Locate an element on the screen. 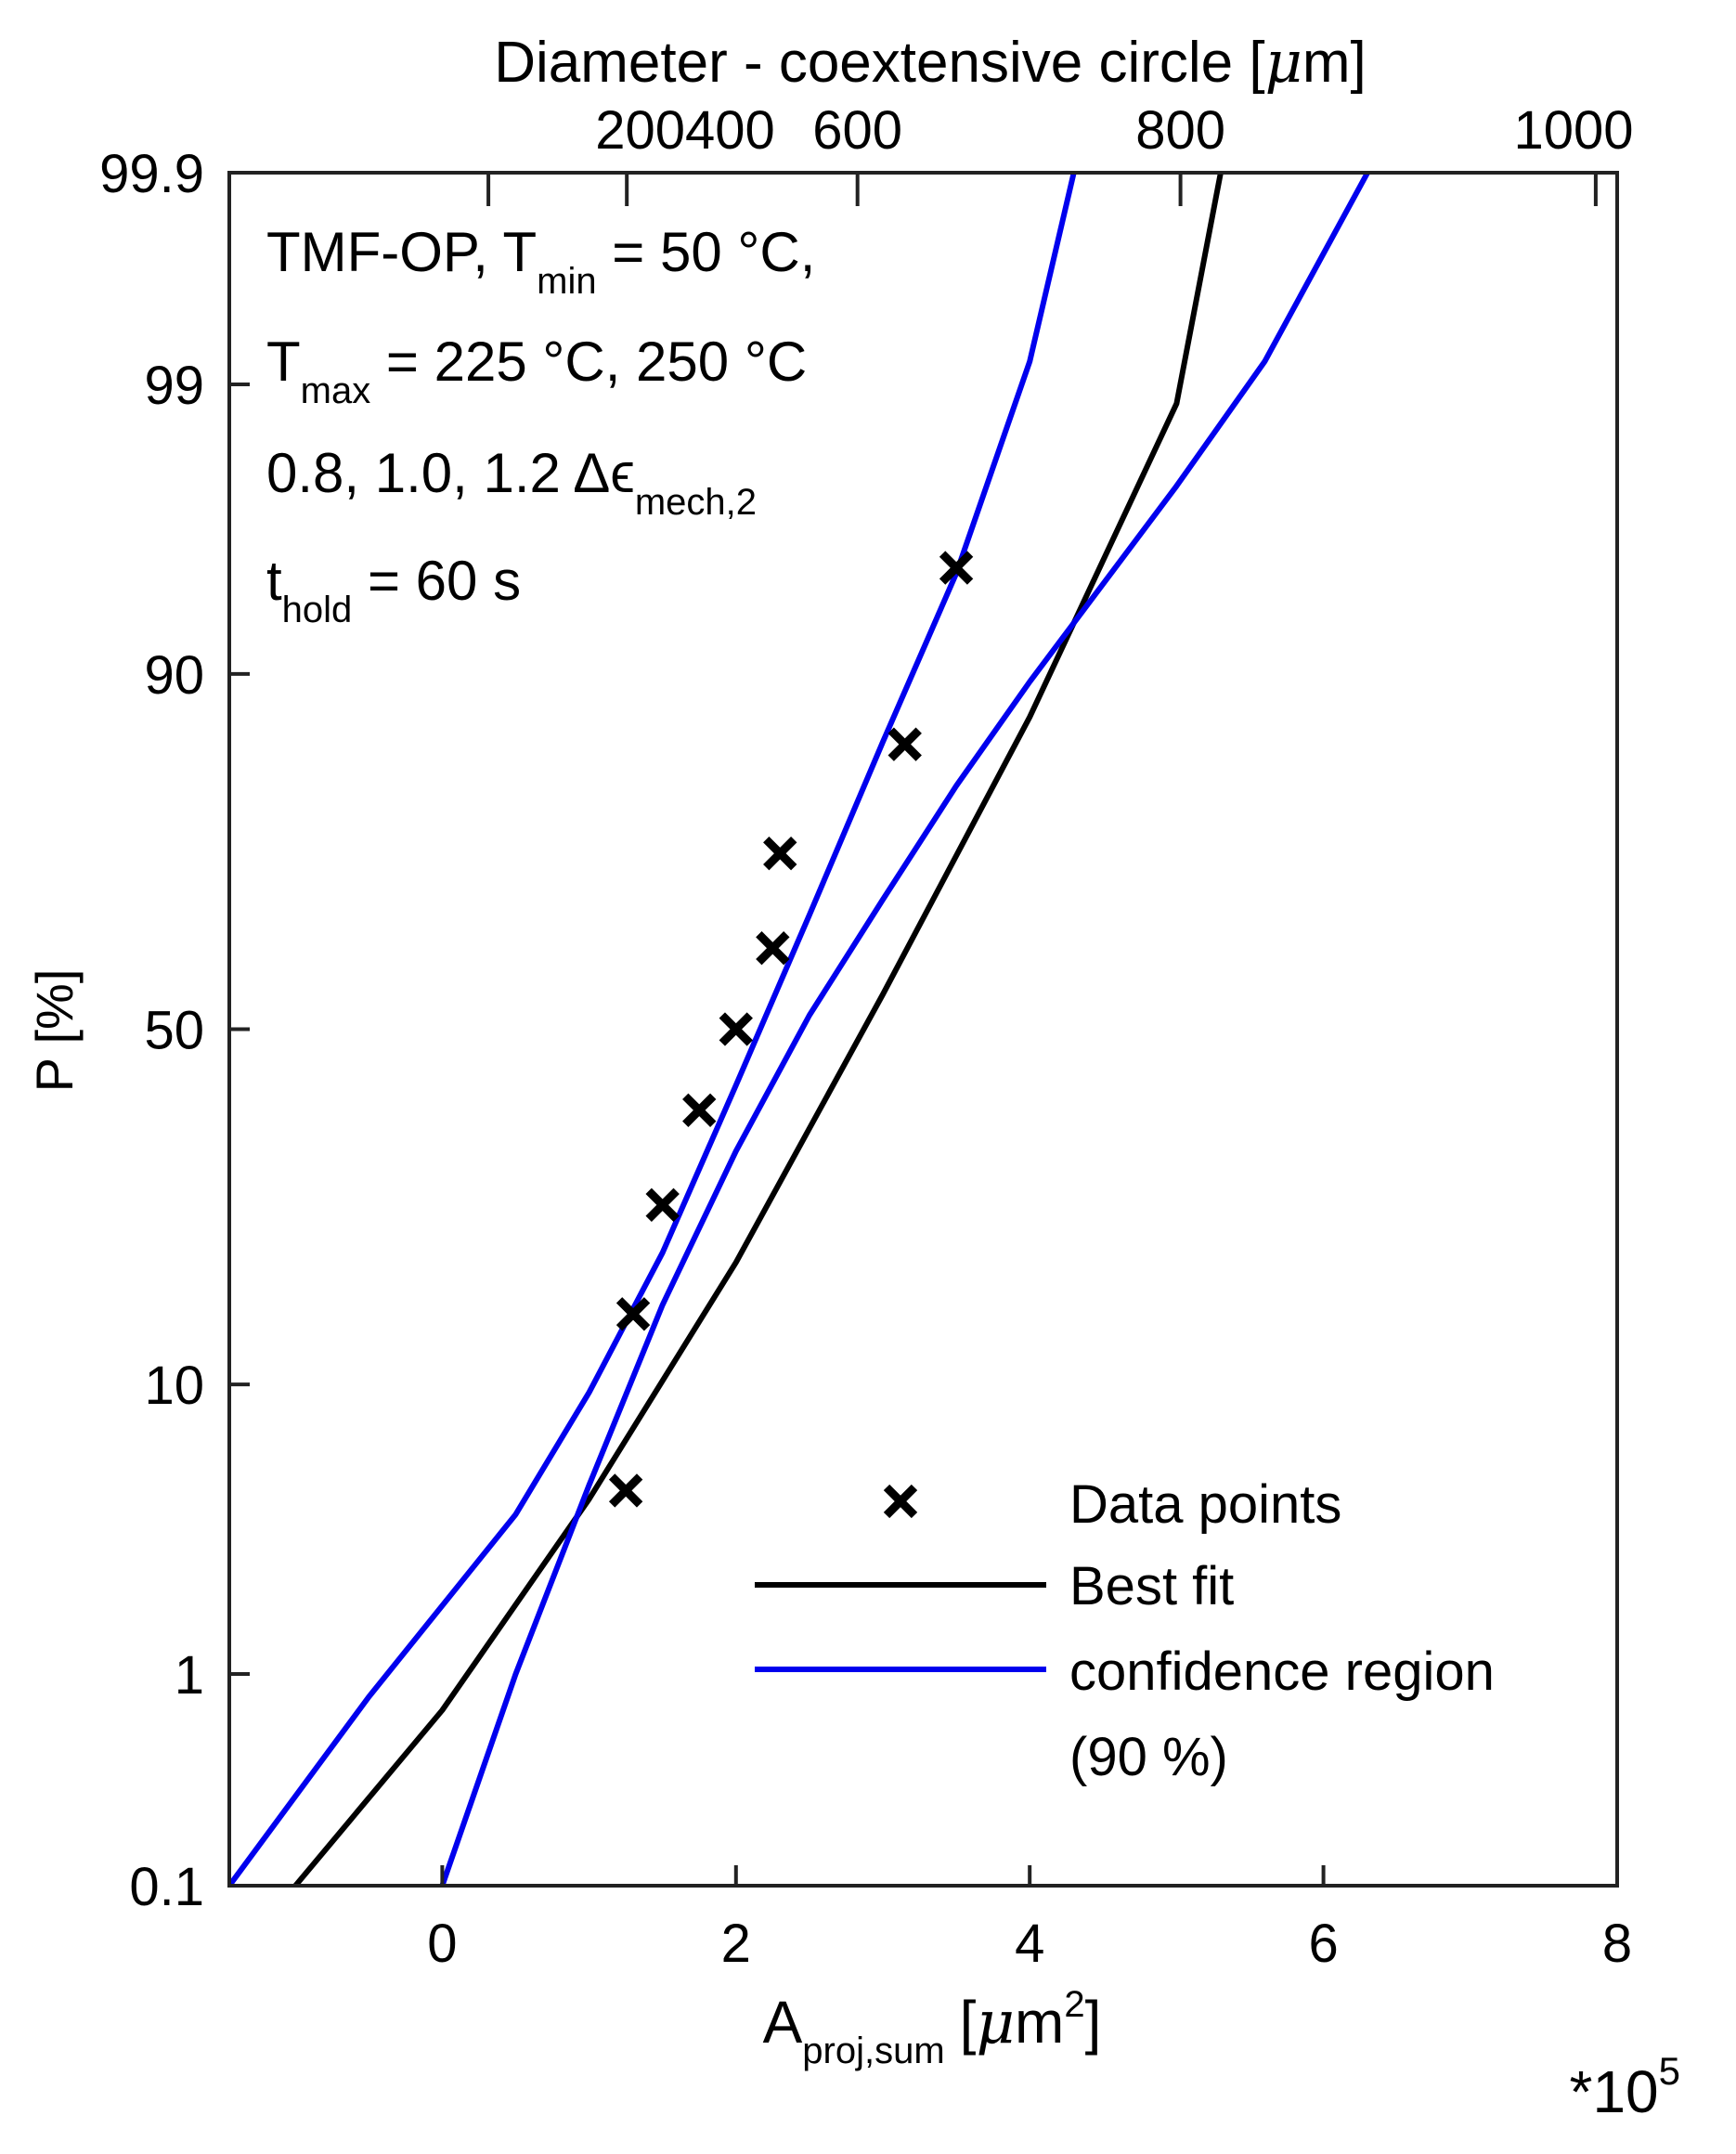  top-ticks: 600 800 1000 is located at coordinates (1060, 153).